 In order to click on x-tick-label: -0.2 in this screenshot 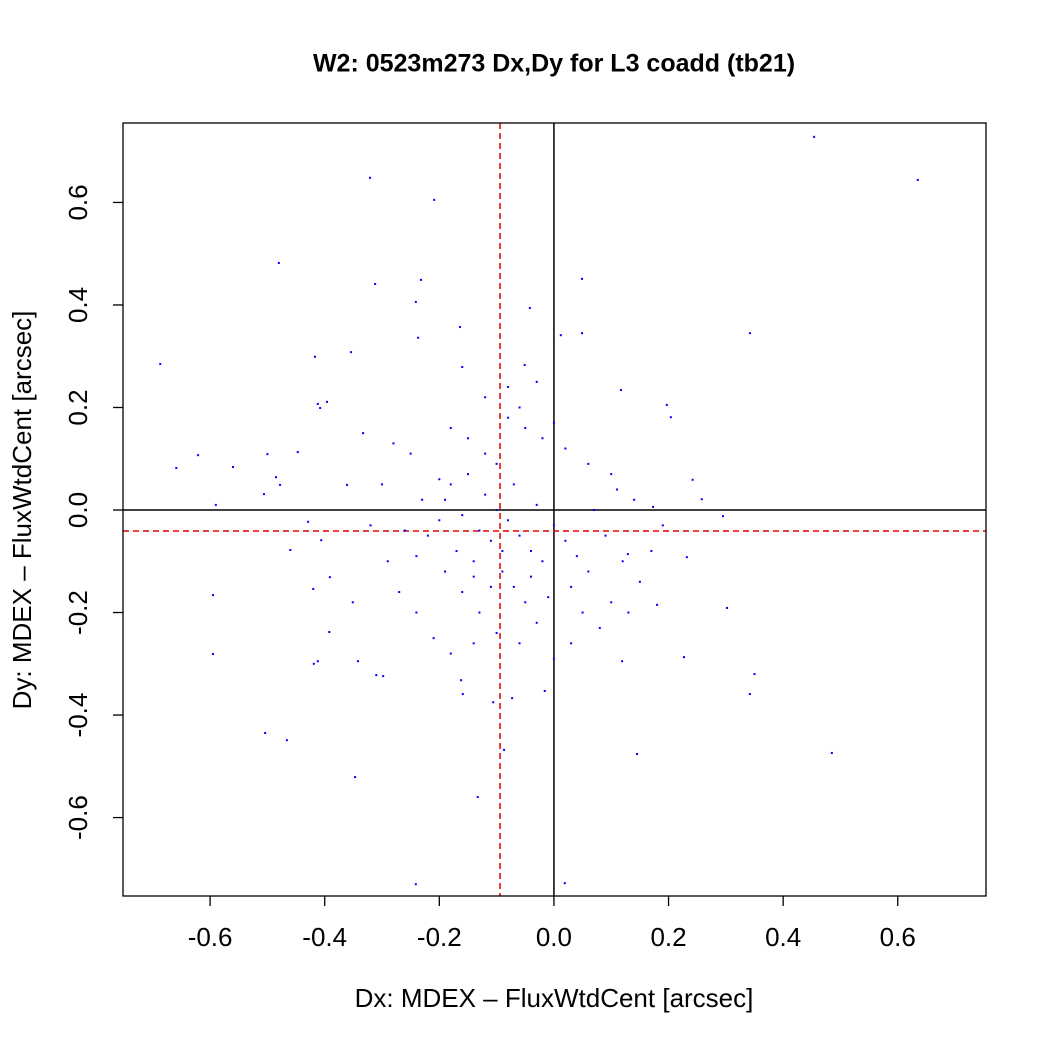, I will do `click(439, 937)`.